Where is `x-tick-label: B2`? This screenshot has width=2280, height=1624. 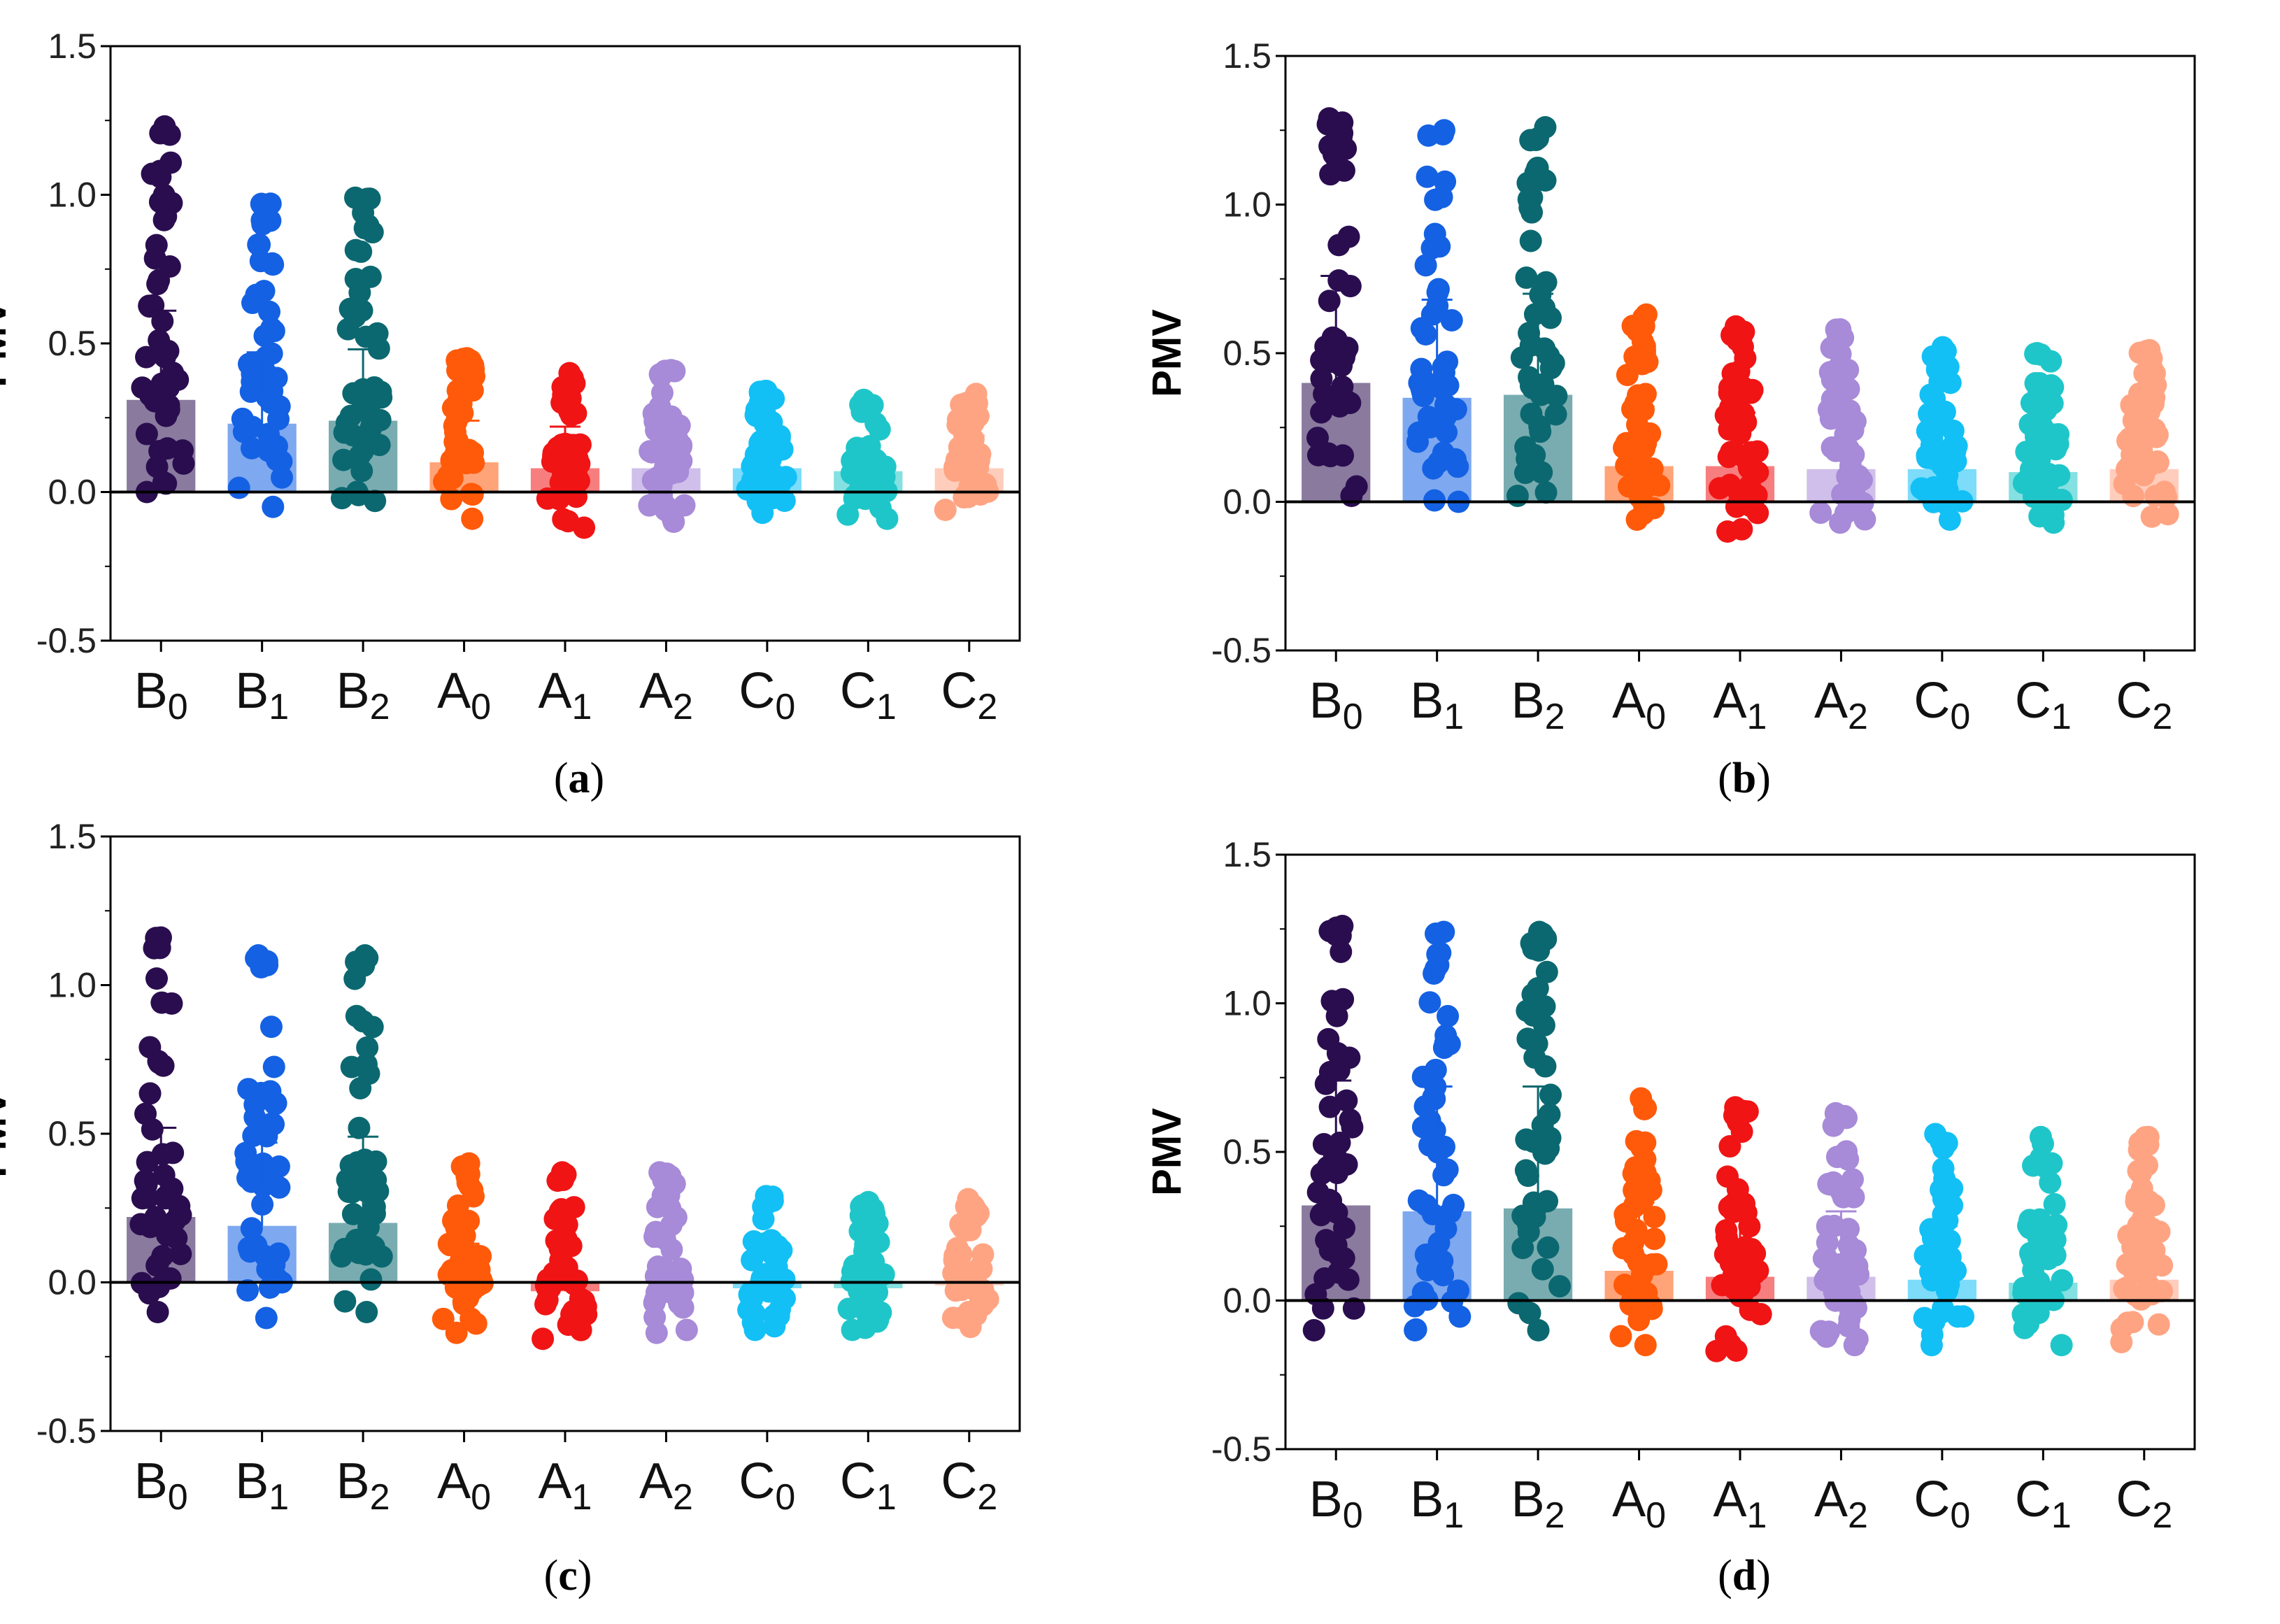
x-tick-label: B2 is located at coordinates (363, 695).